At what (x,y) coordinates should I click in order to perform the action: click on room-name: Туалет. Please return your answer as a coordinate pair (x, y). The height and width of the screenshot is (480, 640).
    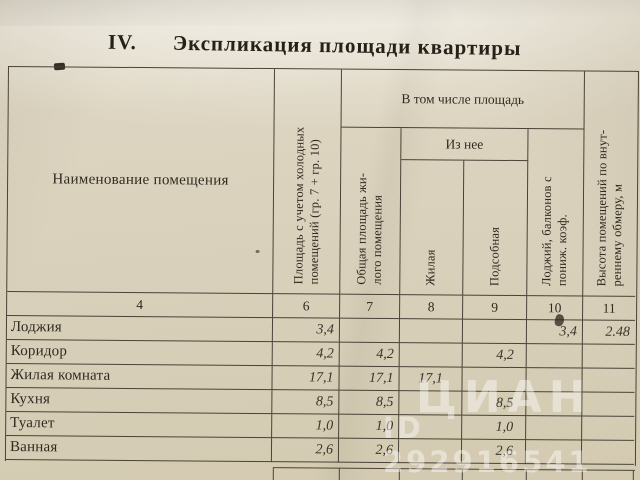
    Looking at the image, I should click on (139, 425).